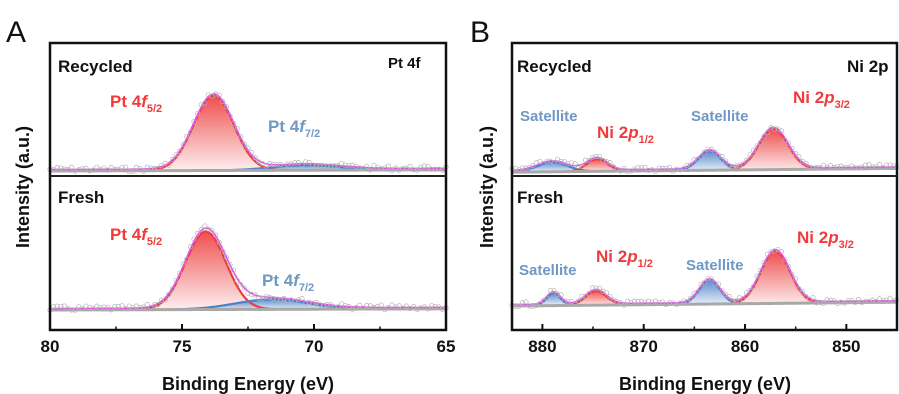 This screenshot has height=394, width=899. What do you see at coordinates (50, 346) in the screenshot?
I see `x-tick-label-0-0: 80` at bounding box center [50, 346].